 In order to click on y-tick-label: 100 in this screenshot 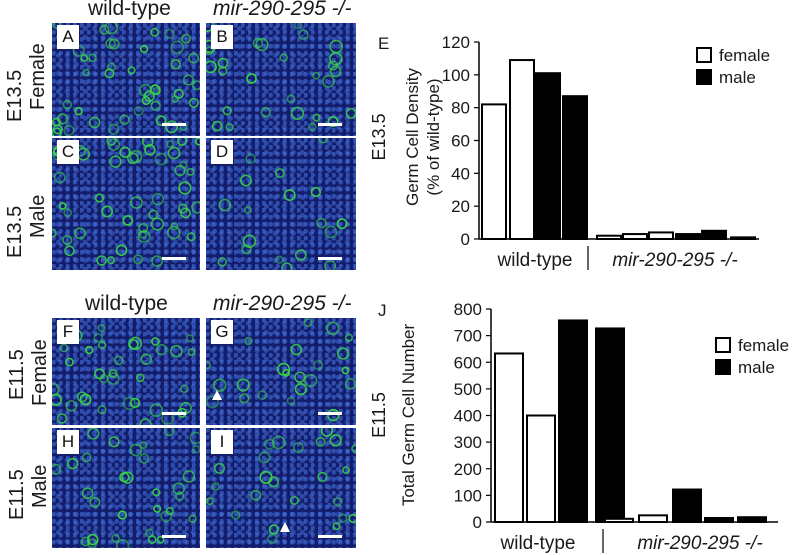, I will do `click(468, 495)`.